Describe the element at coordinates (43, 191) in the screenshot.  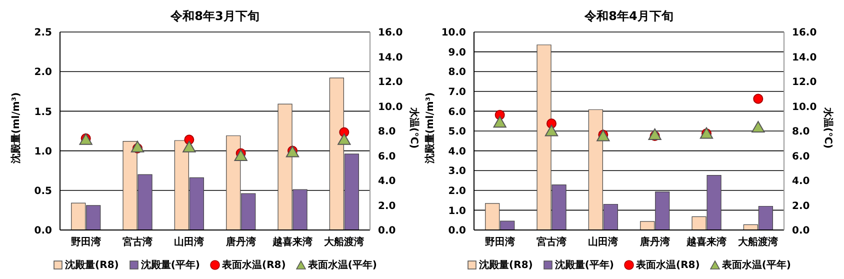
I see `y-tick-label: 0.5` at that location.